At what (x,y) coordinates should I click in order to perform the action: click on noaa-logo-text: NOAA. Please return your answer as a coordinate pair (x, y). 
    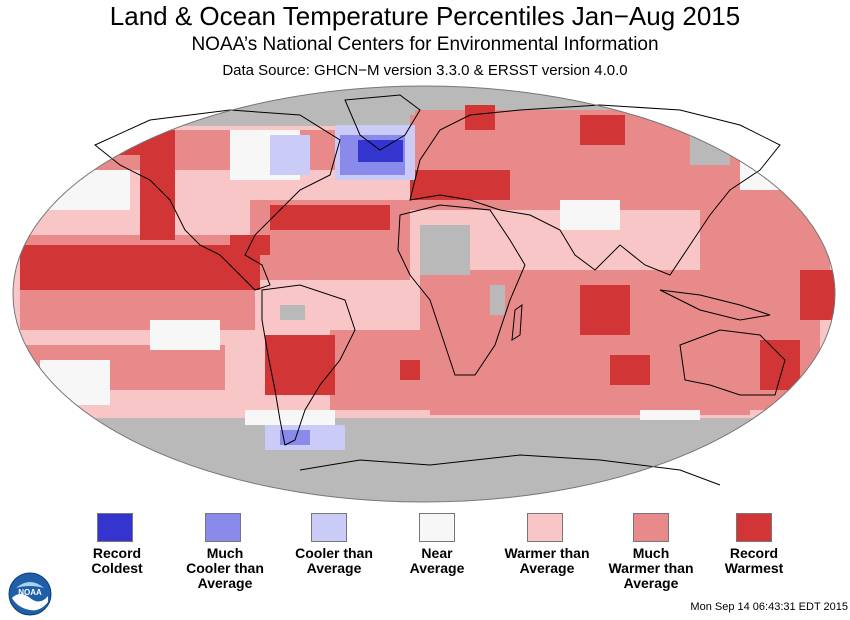
    Looking at the image, I should click on (30, 592).